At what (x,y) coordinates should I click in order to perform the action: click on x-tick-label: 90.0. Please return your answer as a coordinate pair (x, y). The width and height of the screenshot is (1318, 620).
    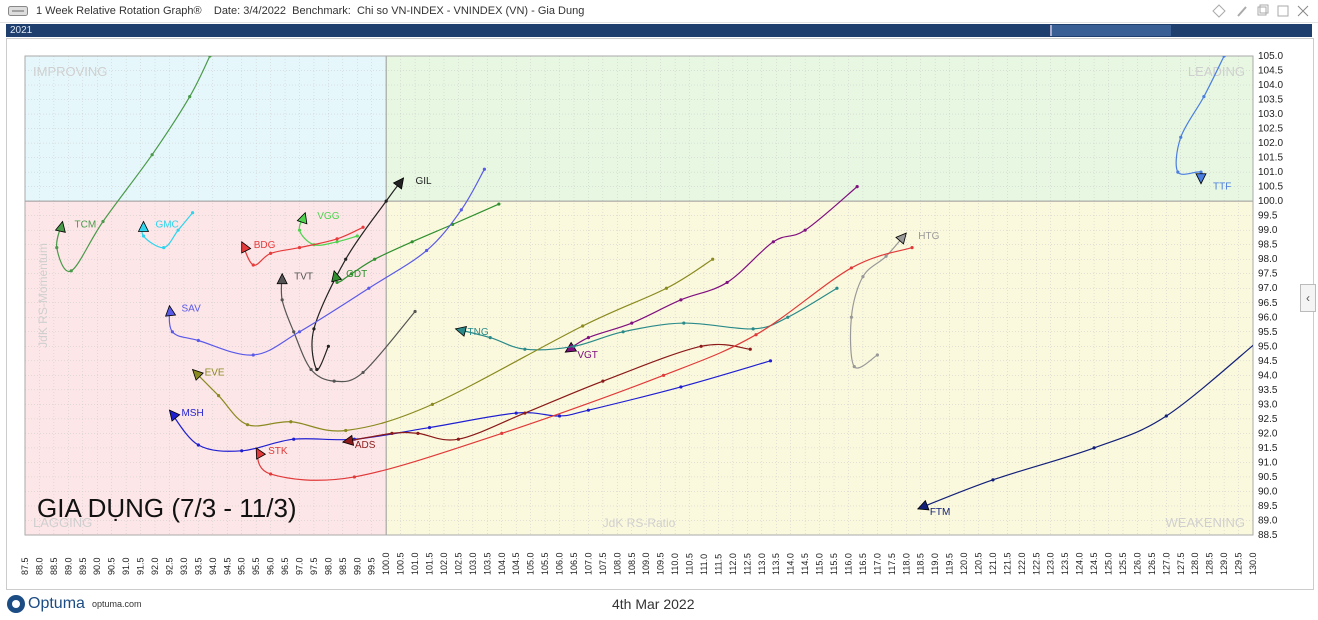
    Looking at the image, I should click on (97, 566).